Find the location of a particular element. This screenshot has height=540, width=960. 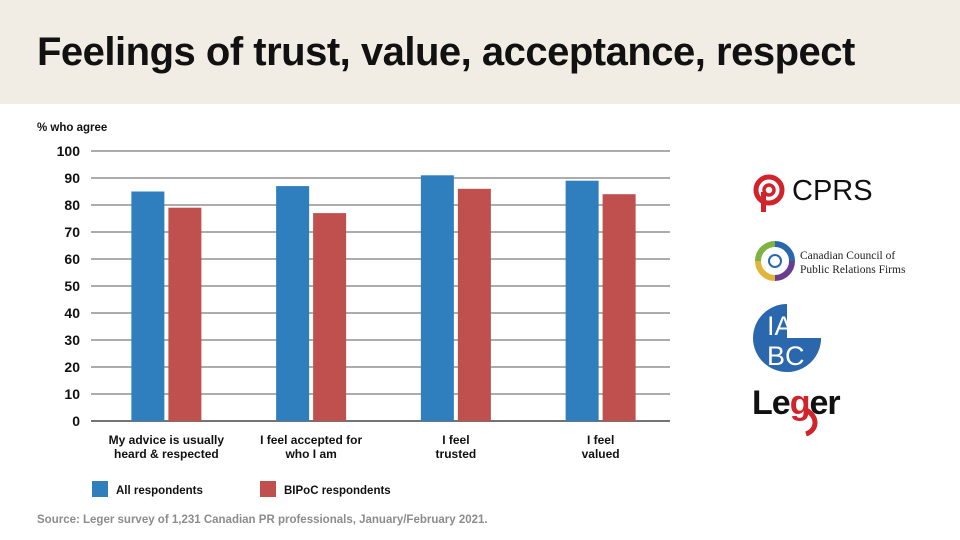

x-tick-label: valued is located at coordinates (601, 454).